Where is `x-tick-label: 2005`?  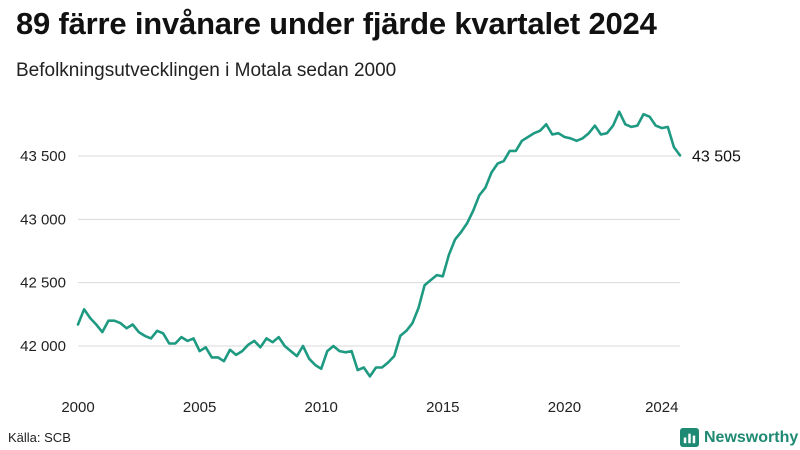
x-tick-label: 2005 is located at coordinates (199, 407).